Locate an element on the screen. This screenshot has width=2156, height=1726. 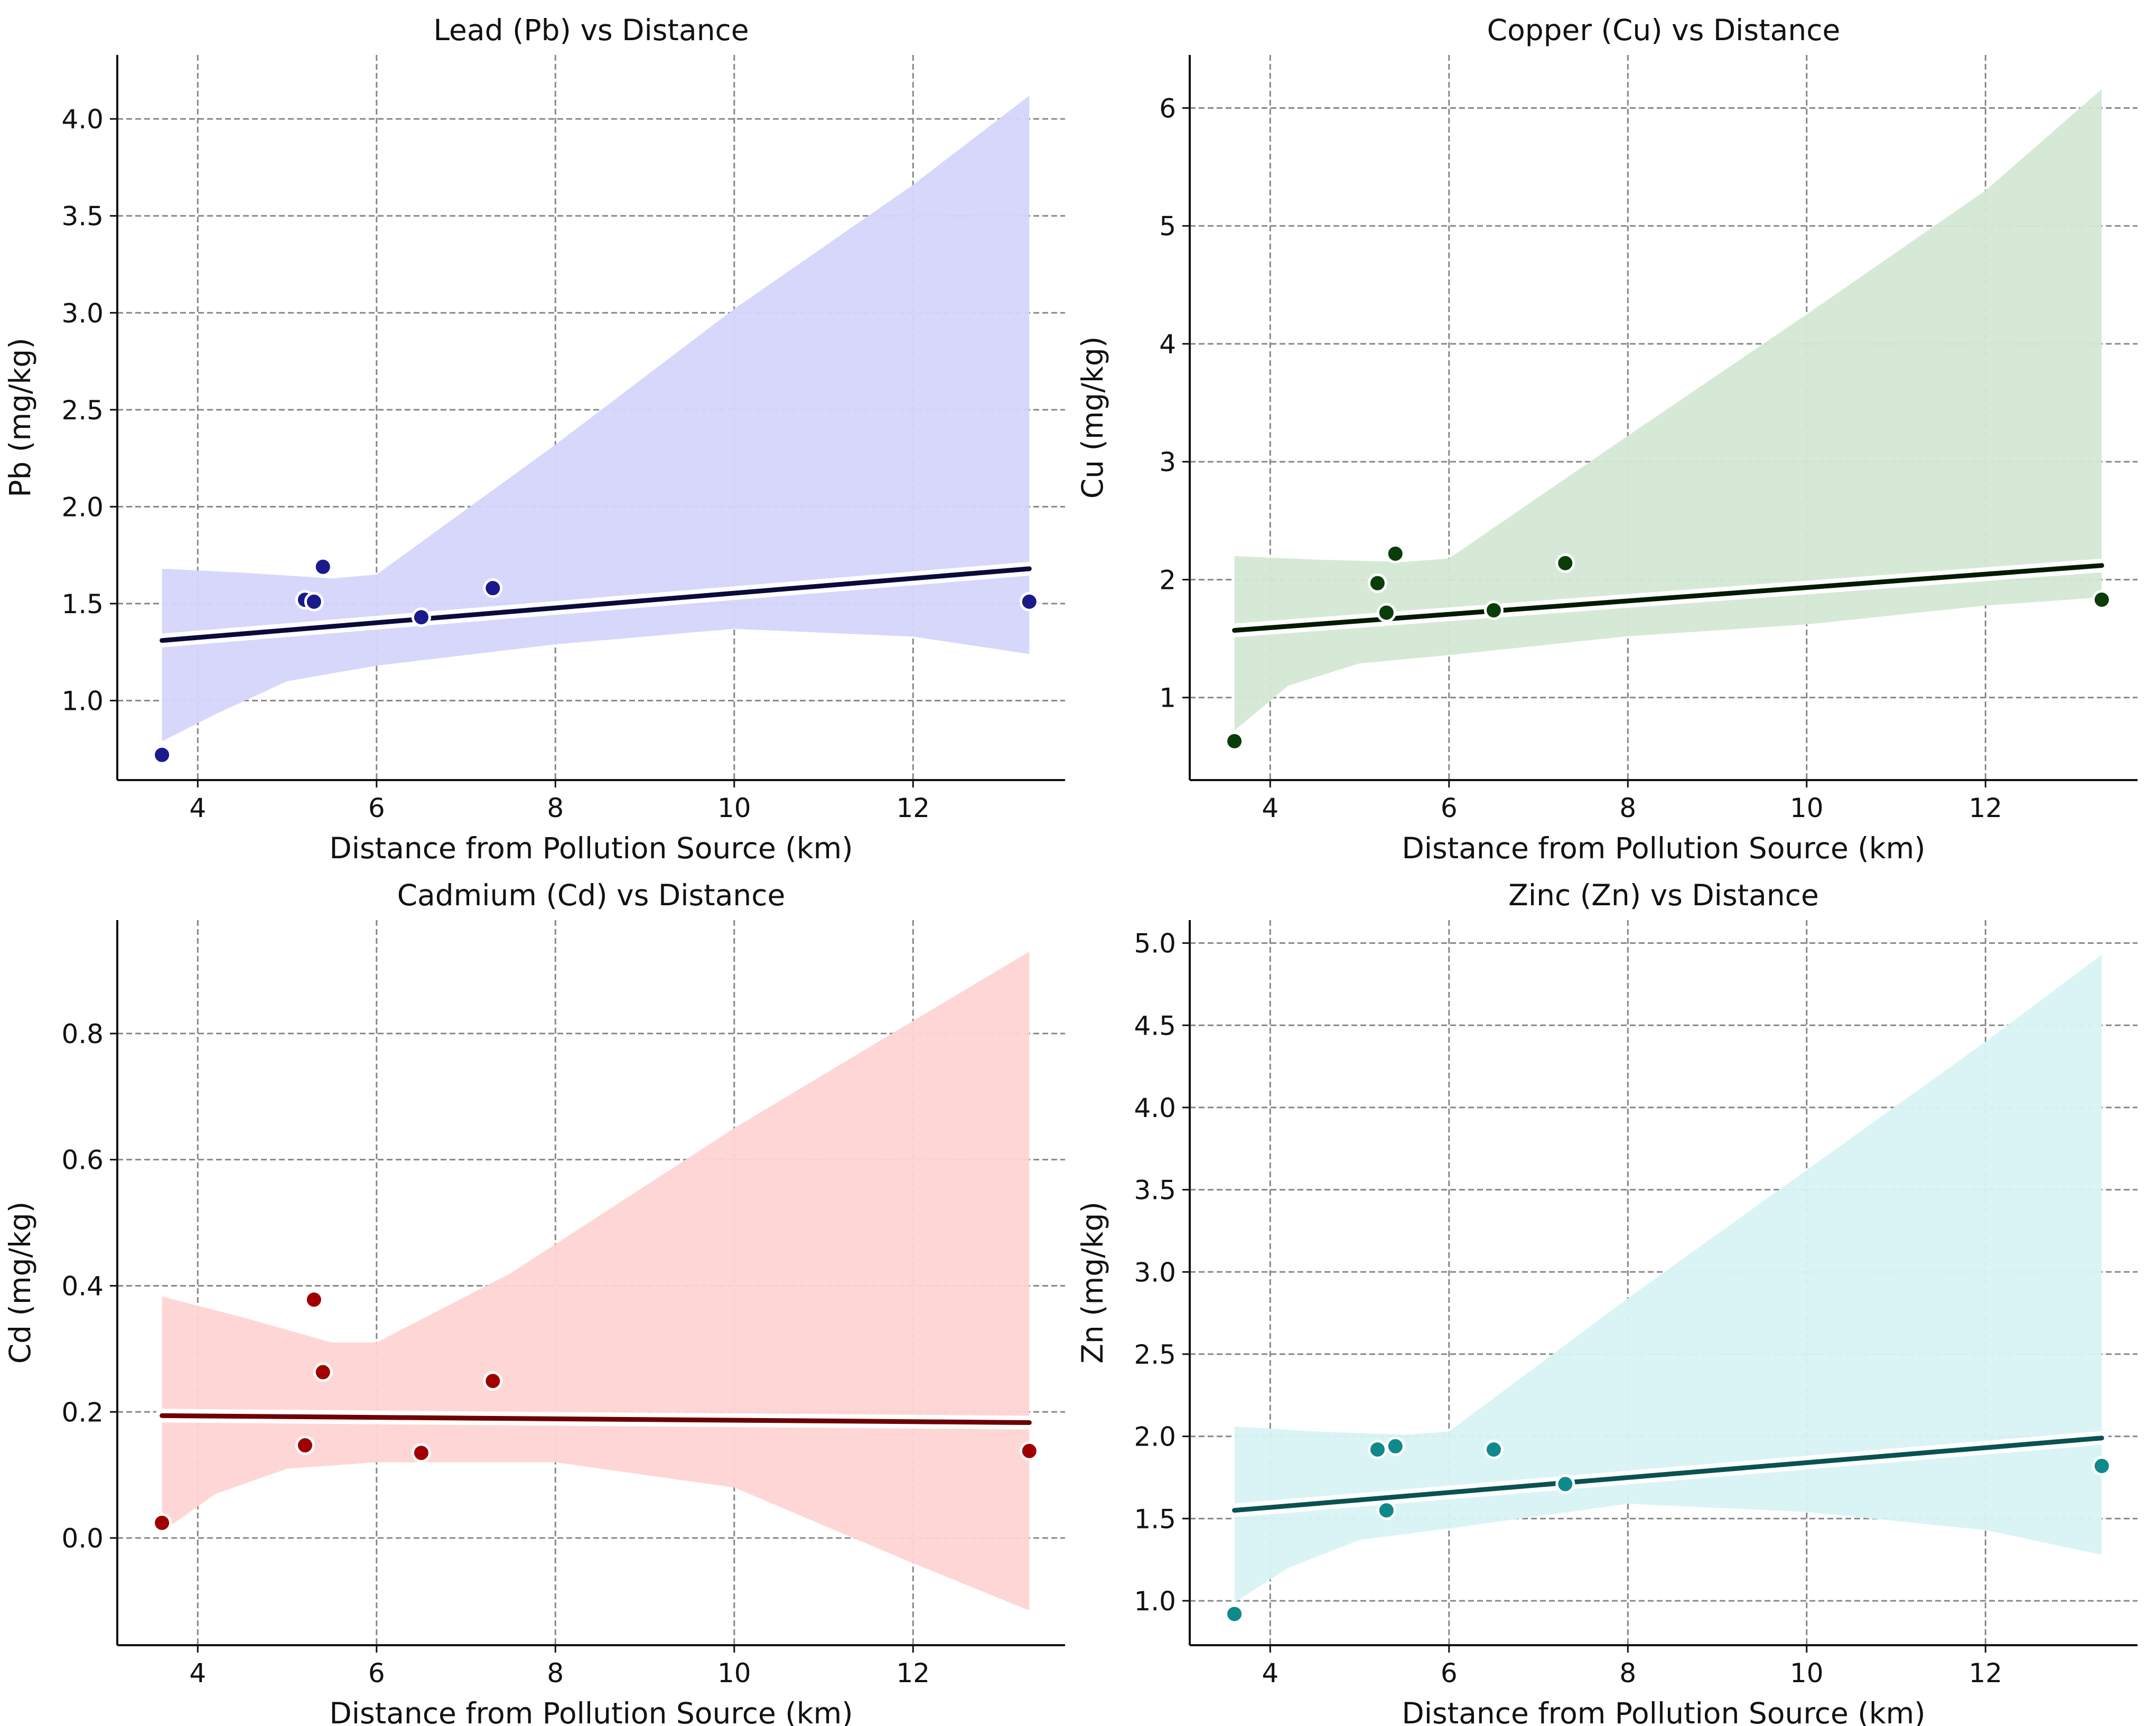
y-axis-label: Cu (mg/kg) is located at coordinates (1092, 417).